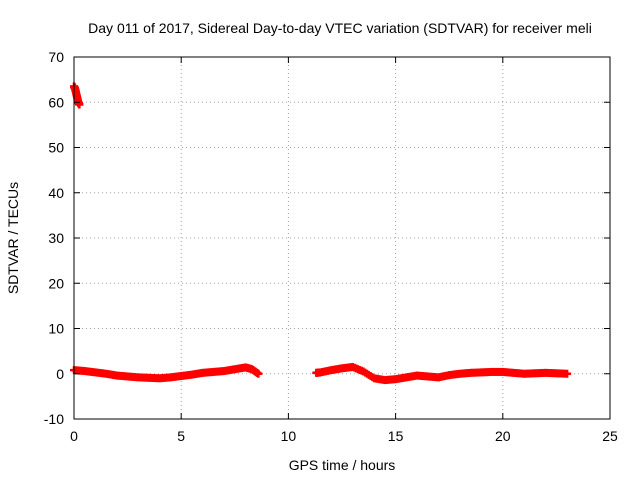 The height and width of the screenshot is (480, 640). What do you see at coordinates (181, 436) in the screenshot?
I see `x-tick-label: 5` at bounding box center [181, 436].